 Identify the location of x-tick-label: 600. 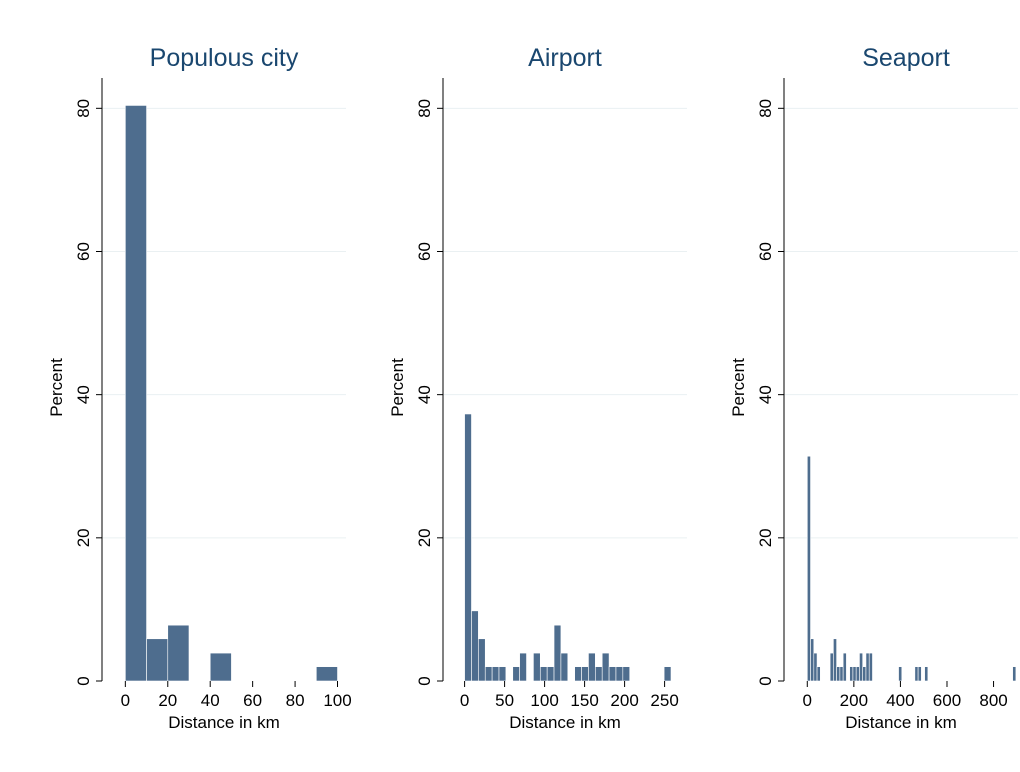
(947, 700).